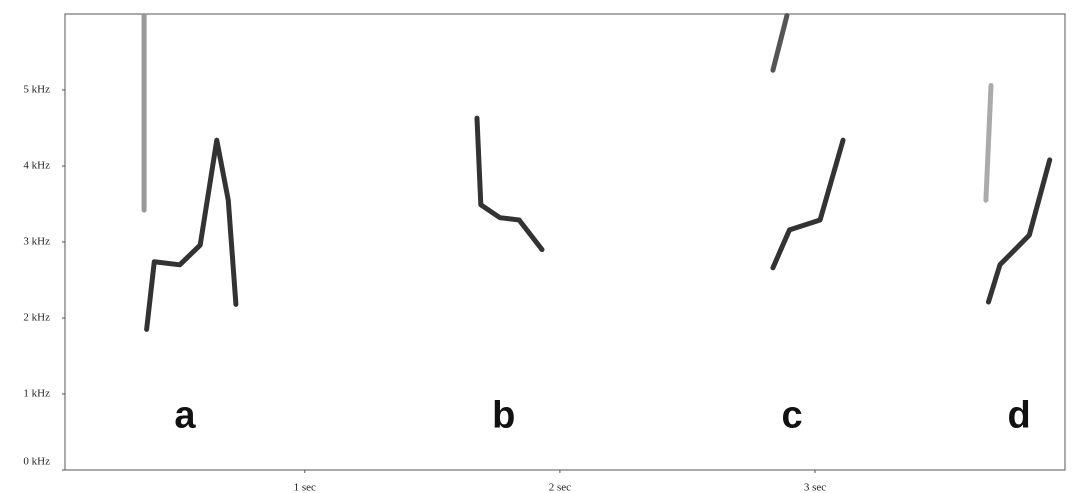 This screenshot has height=493, width=1072. What do you see at coordinates (185, 416) in the screenshot?
I see `annotation: a` at bounding box center [185, 416].